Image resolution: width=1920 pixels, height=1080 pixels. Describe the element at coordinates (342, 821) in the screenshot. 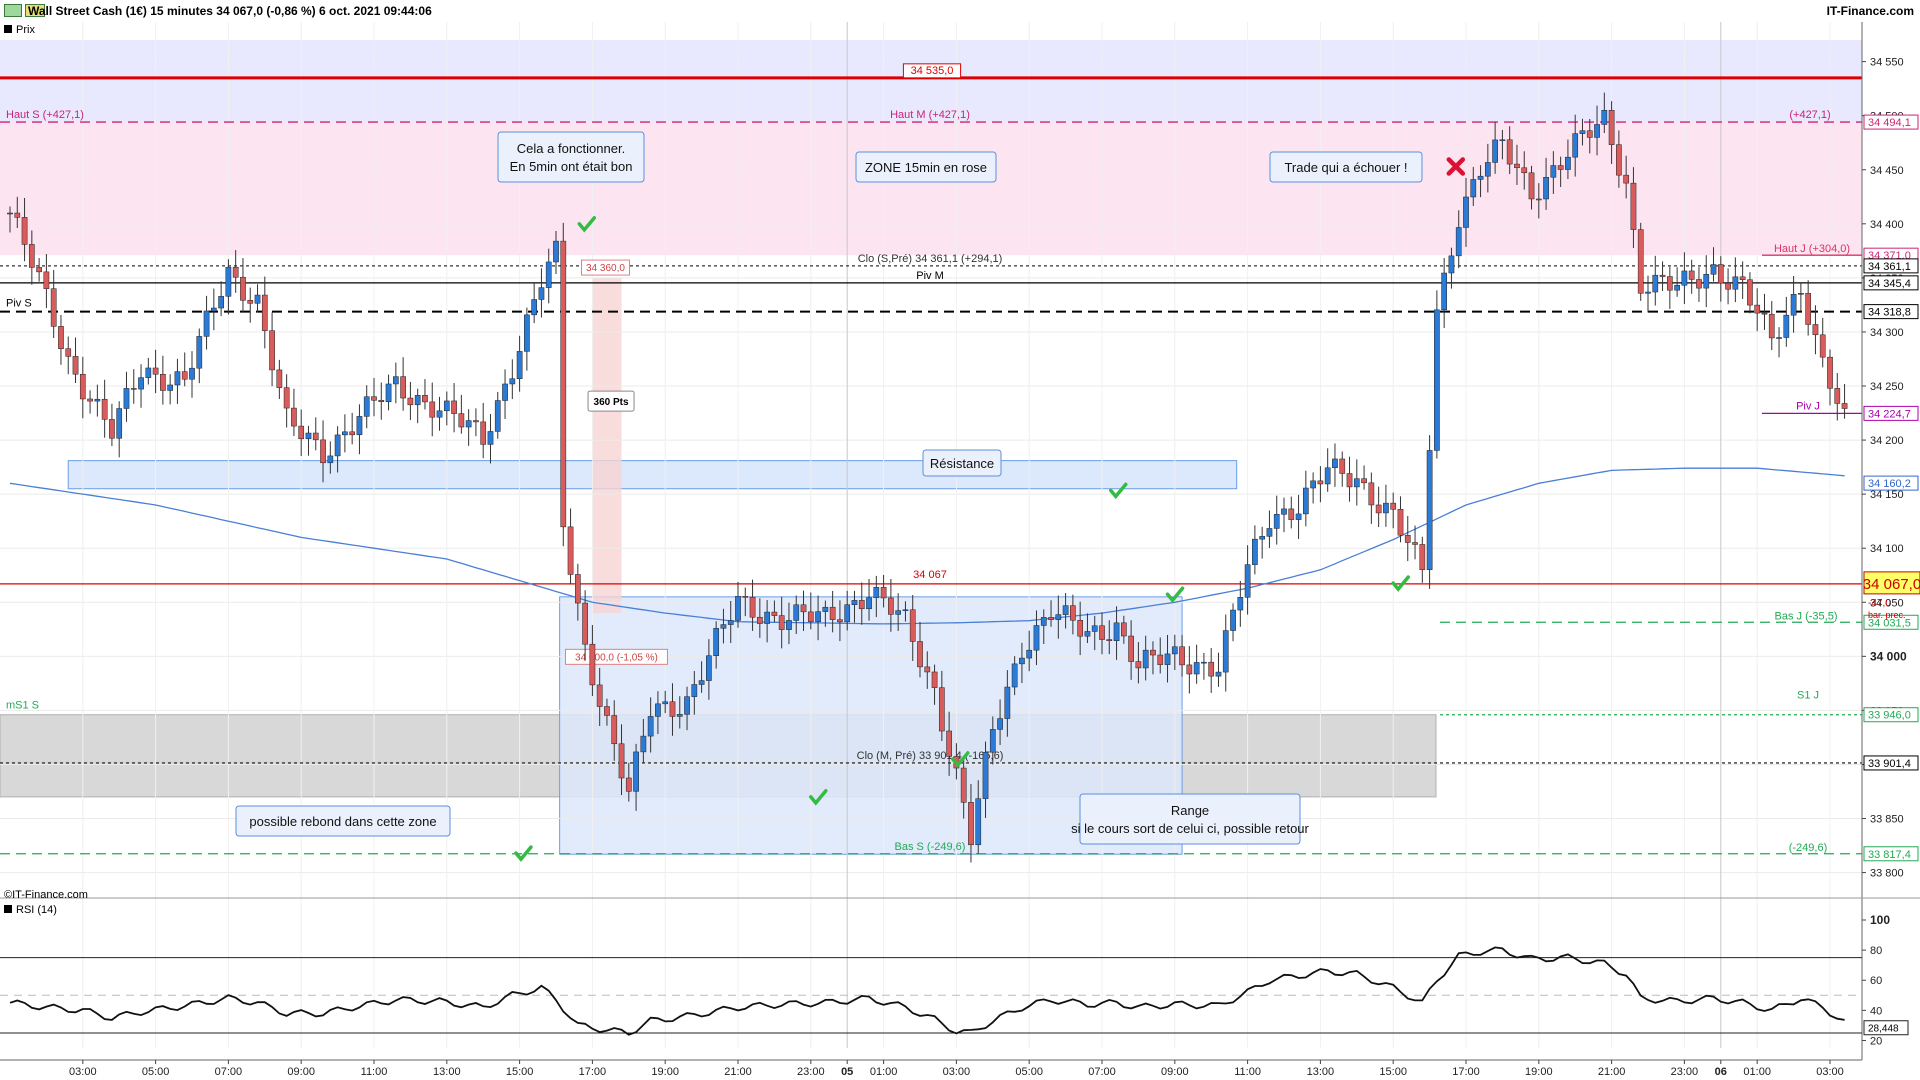

I see `note-possible-rebond-text: possible rebond dans cette zone` at that location.